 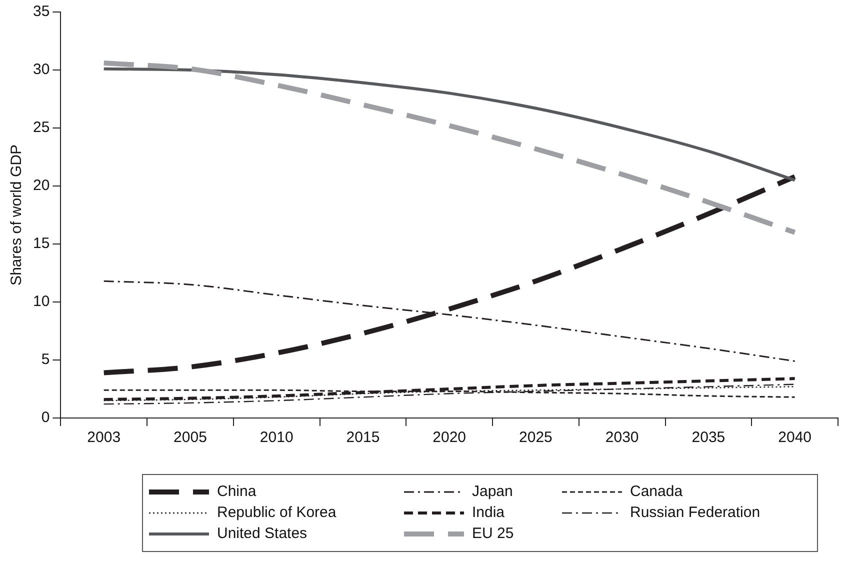 I want to click on y-tick-label: 0, so click(x=45, y=417).